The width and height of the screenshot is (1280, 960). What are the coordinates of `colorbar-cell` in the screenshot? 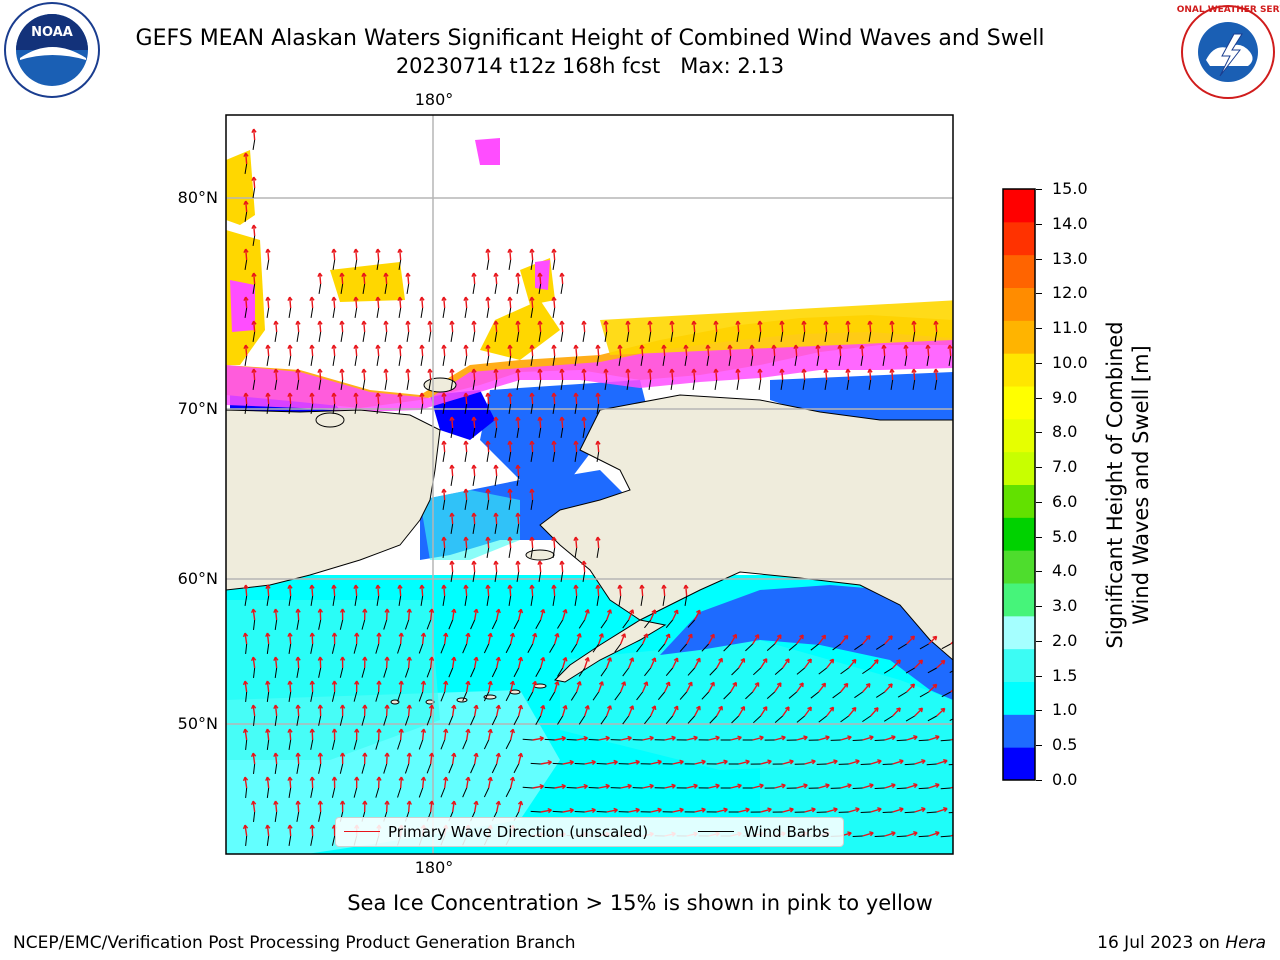 It's located at (1019, 435).